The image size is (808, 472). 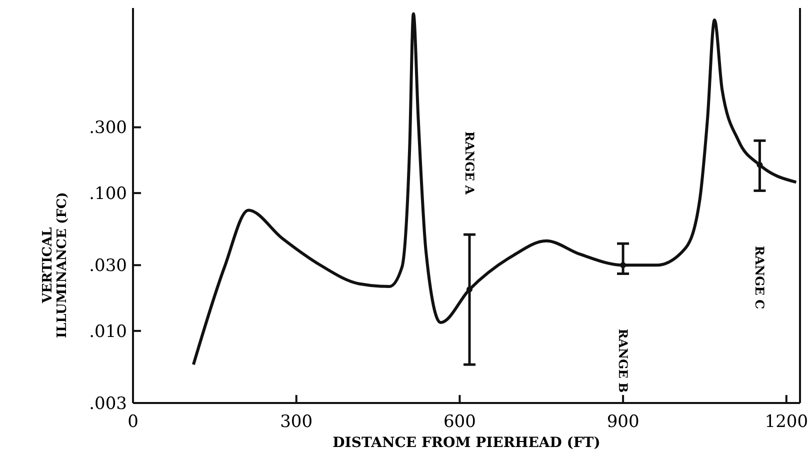 What do you see at coordinates (108, 266) in the screenshot?
I see `y-tick-label: .030` at bounding box center [108, 266].